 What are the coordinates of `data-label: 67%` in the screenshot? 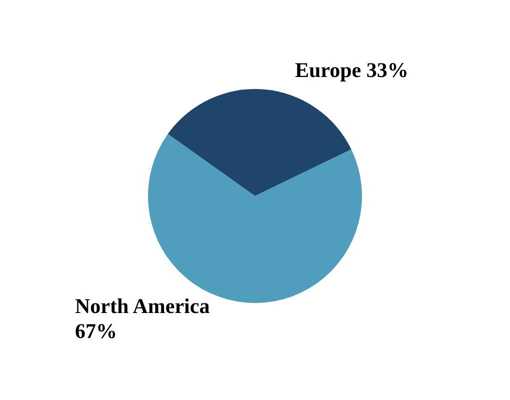 It's located at (96, 331).